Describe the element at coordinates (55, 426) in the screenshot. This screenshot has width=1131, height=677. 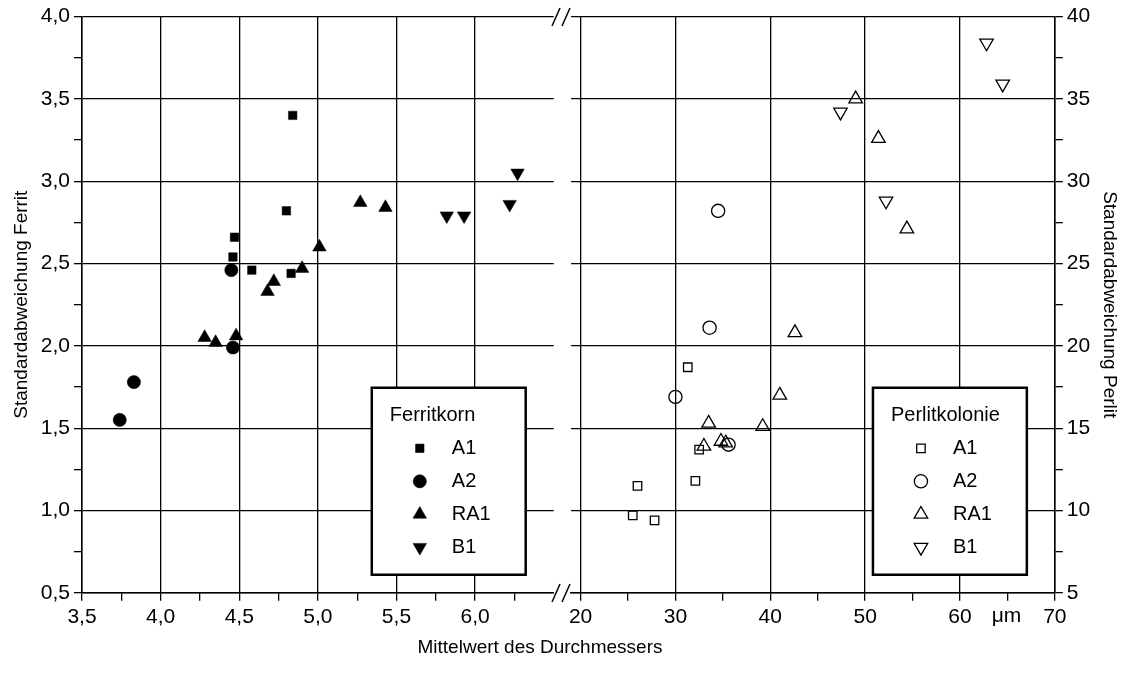
I see `y-tick-label: 1,5` at that location.